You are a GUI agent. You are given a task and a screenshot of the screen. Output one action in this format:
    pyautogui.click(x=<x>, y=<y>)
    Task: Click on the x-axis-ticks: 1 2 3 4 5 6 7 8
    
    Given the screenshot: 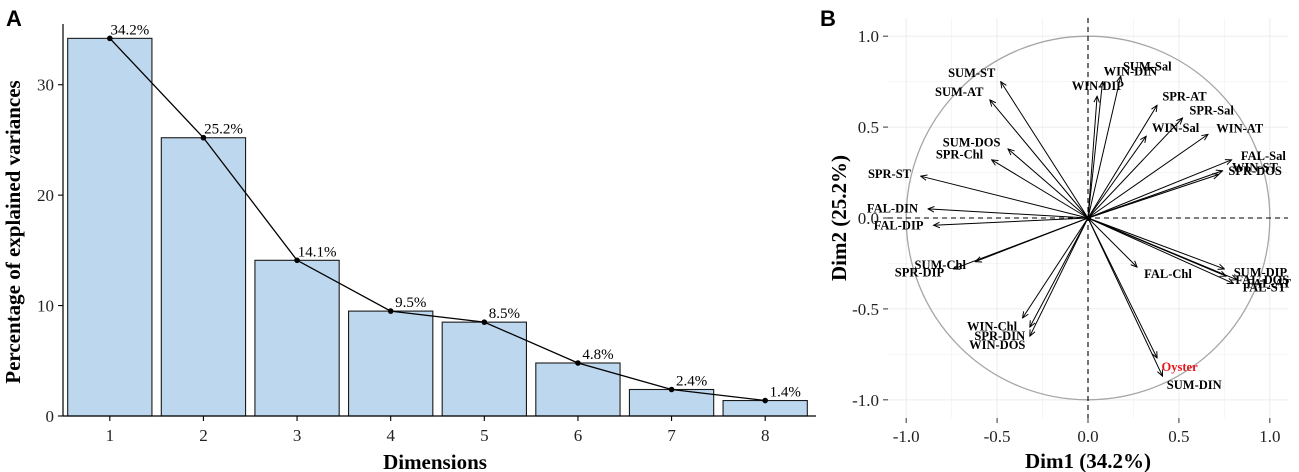 What is the action you would take?
    pyautogui.click(x=438, y=430)
    